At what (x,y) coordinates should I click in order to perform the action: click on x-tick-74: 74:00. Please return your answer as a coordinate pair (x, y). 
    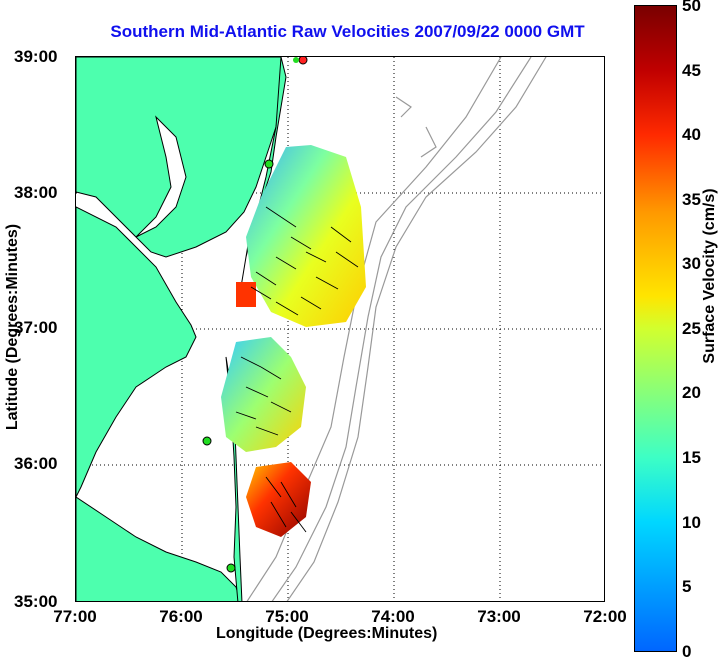
    Looking at the image, I should click on (393, 616).